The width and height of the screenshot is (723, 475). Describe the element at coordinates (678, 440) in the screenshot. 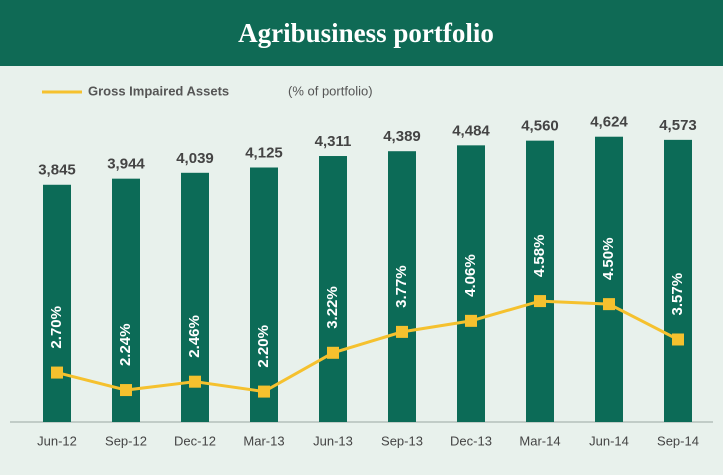

I see `x-tick-label: Sep-14` at that location.